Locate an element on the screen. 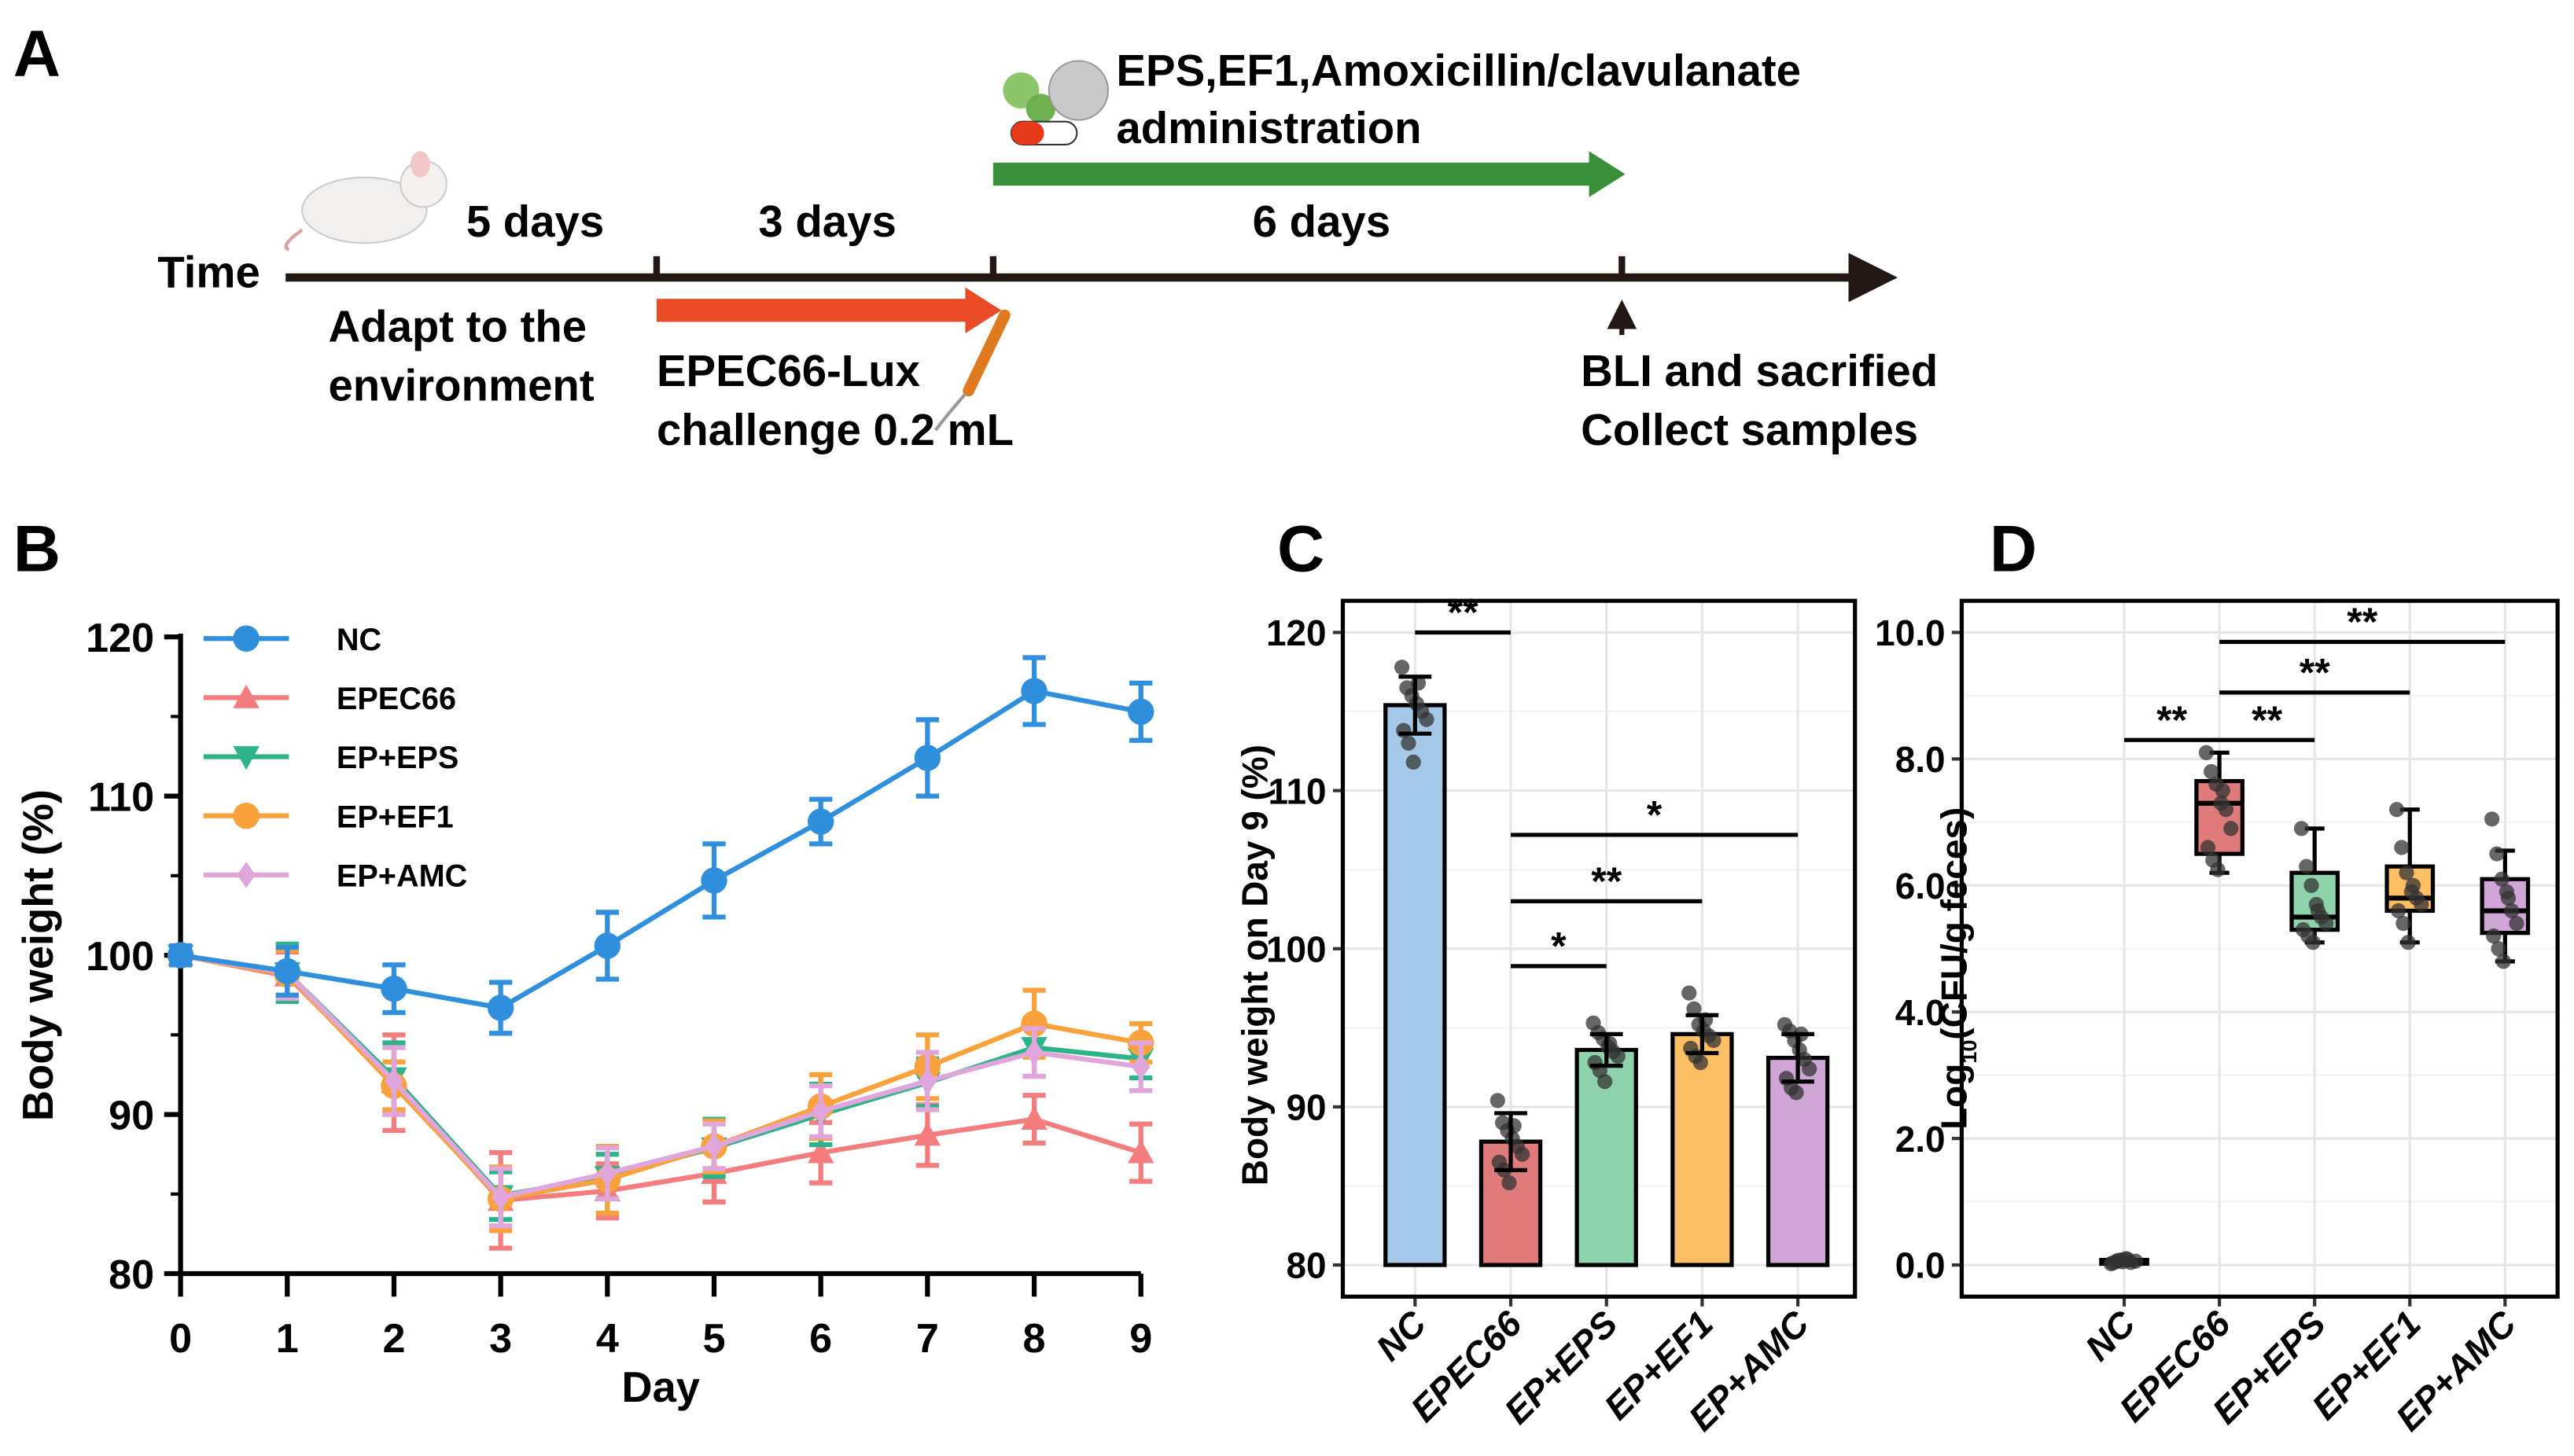 The width and height of the screenshot is (2574, 1456). y-tick-label: 8.0 is located at coordinates (1920, 759).